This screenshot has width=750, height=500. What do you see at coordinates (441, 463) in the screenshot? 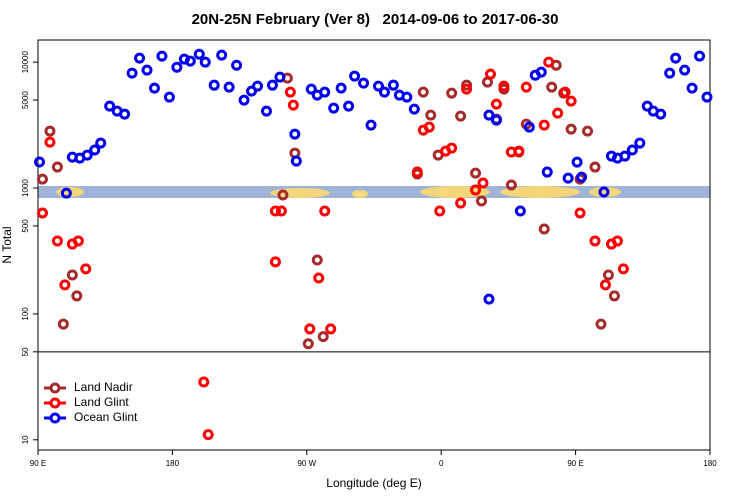
I see `x-tick-label: 0` at bounding box center [441, 463].